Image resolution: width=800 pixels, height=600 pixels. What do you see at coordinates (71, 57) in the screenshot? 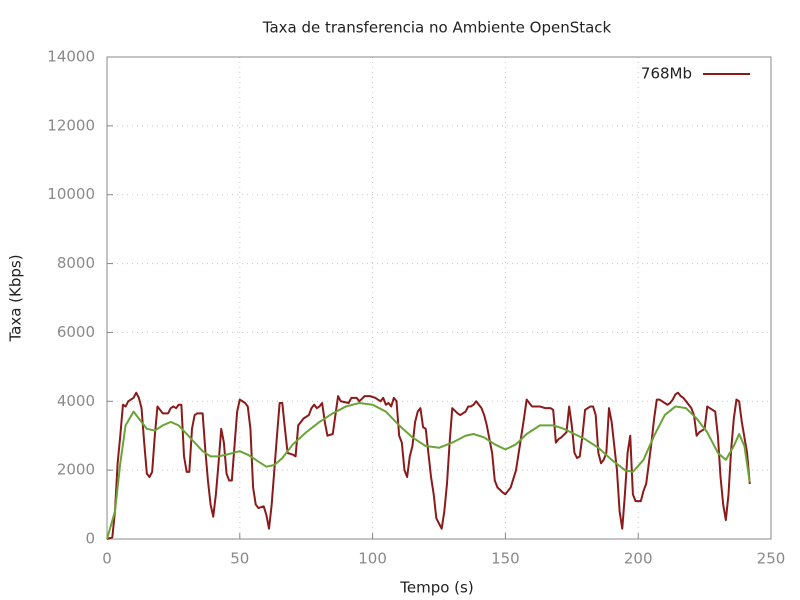
I see `y-tick-label: 14000` at bounding box center [71, 57].